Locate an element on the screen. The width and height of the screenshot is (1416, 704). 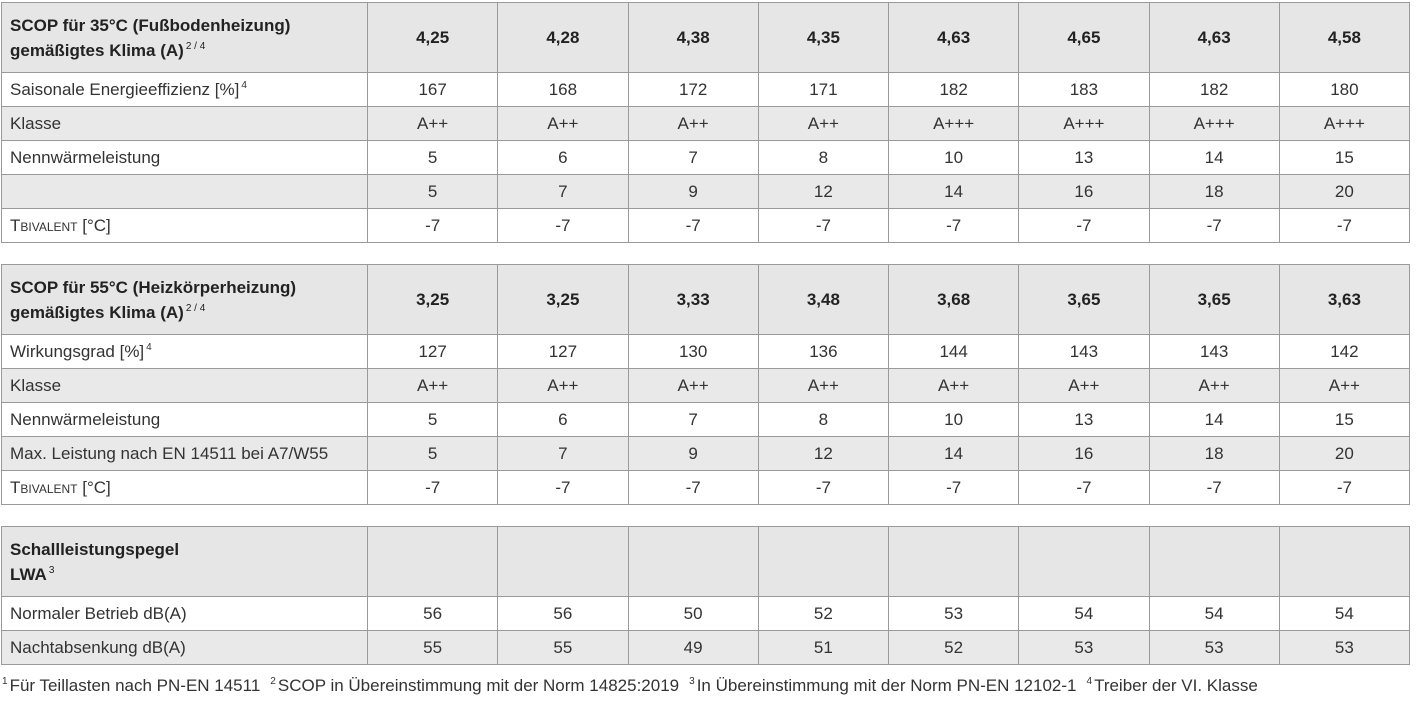
cell-value: 51 is located at coordinates (823, 647).